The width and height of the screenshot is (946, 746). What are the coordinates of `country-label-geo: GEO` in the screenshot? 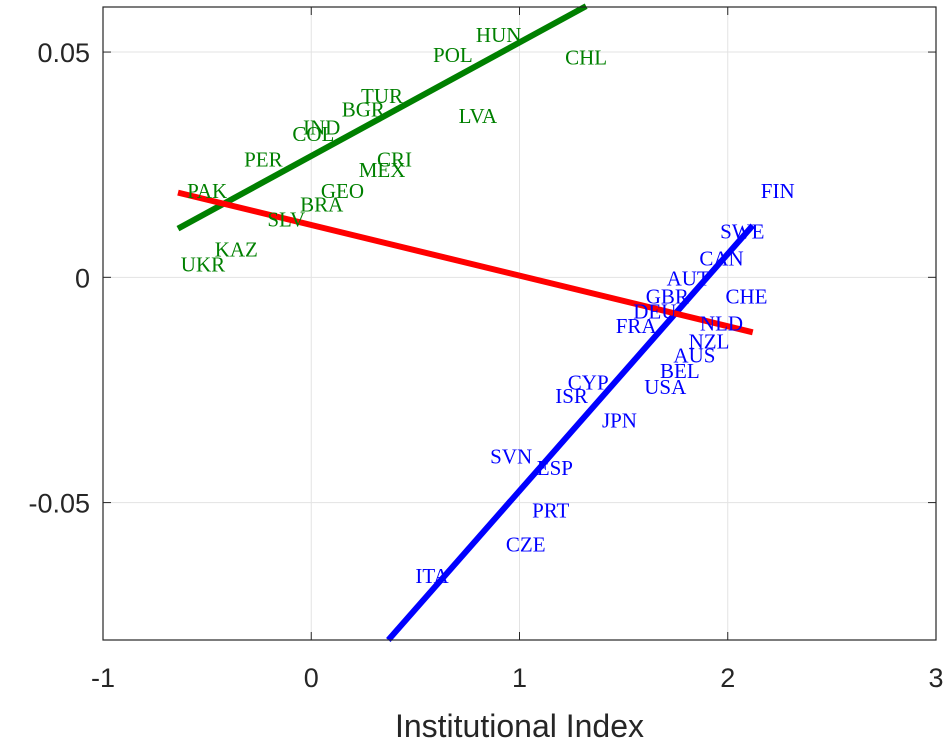 It's located at (342, 191).